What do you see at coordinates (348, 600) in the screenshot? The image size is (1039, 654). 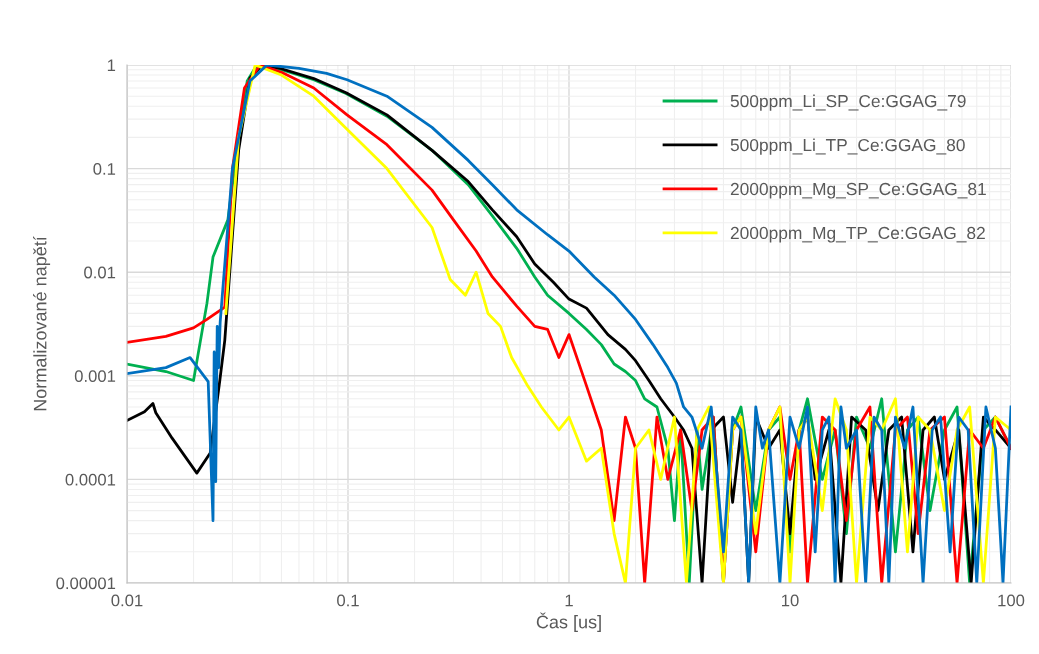 I see `x-tick-label: 0.1` at bounding box center [348, 600].